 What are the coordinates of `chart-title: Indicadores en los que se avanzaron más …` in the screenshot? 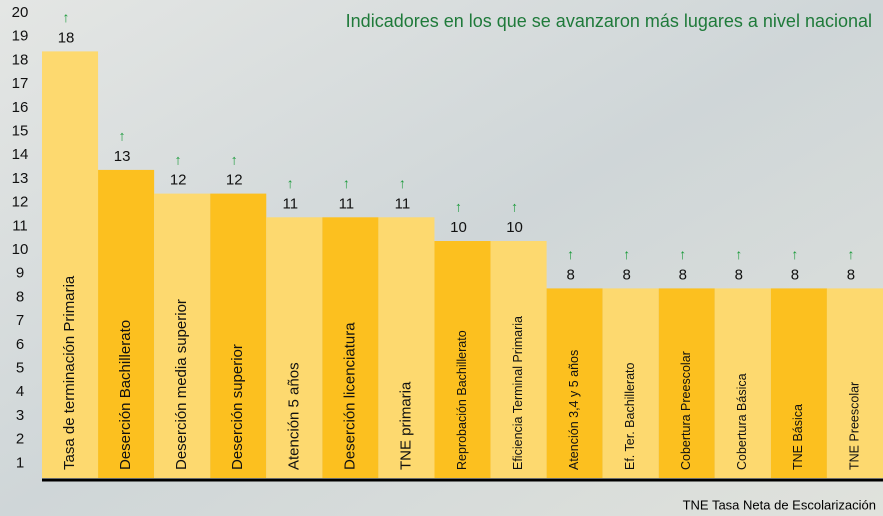 It's located at (609, 21).